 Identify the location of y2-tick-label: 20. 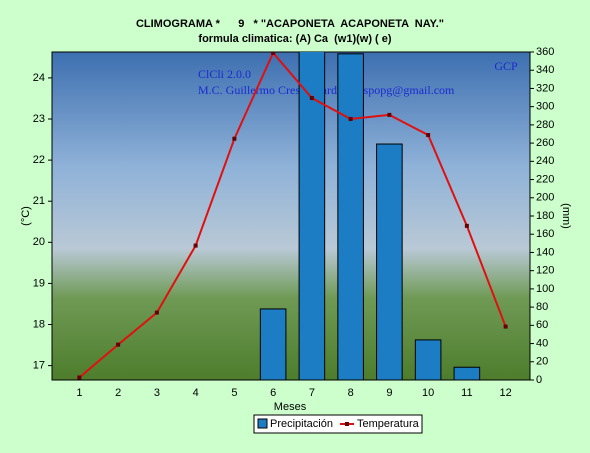
(542, 362).